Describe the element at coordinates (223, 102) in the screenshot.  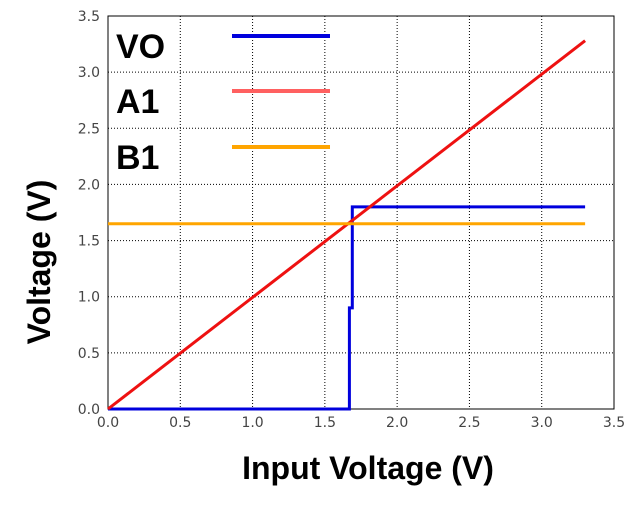
I see `legend: VO A1 B1` at that location.